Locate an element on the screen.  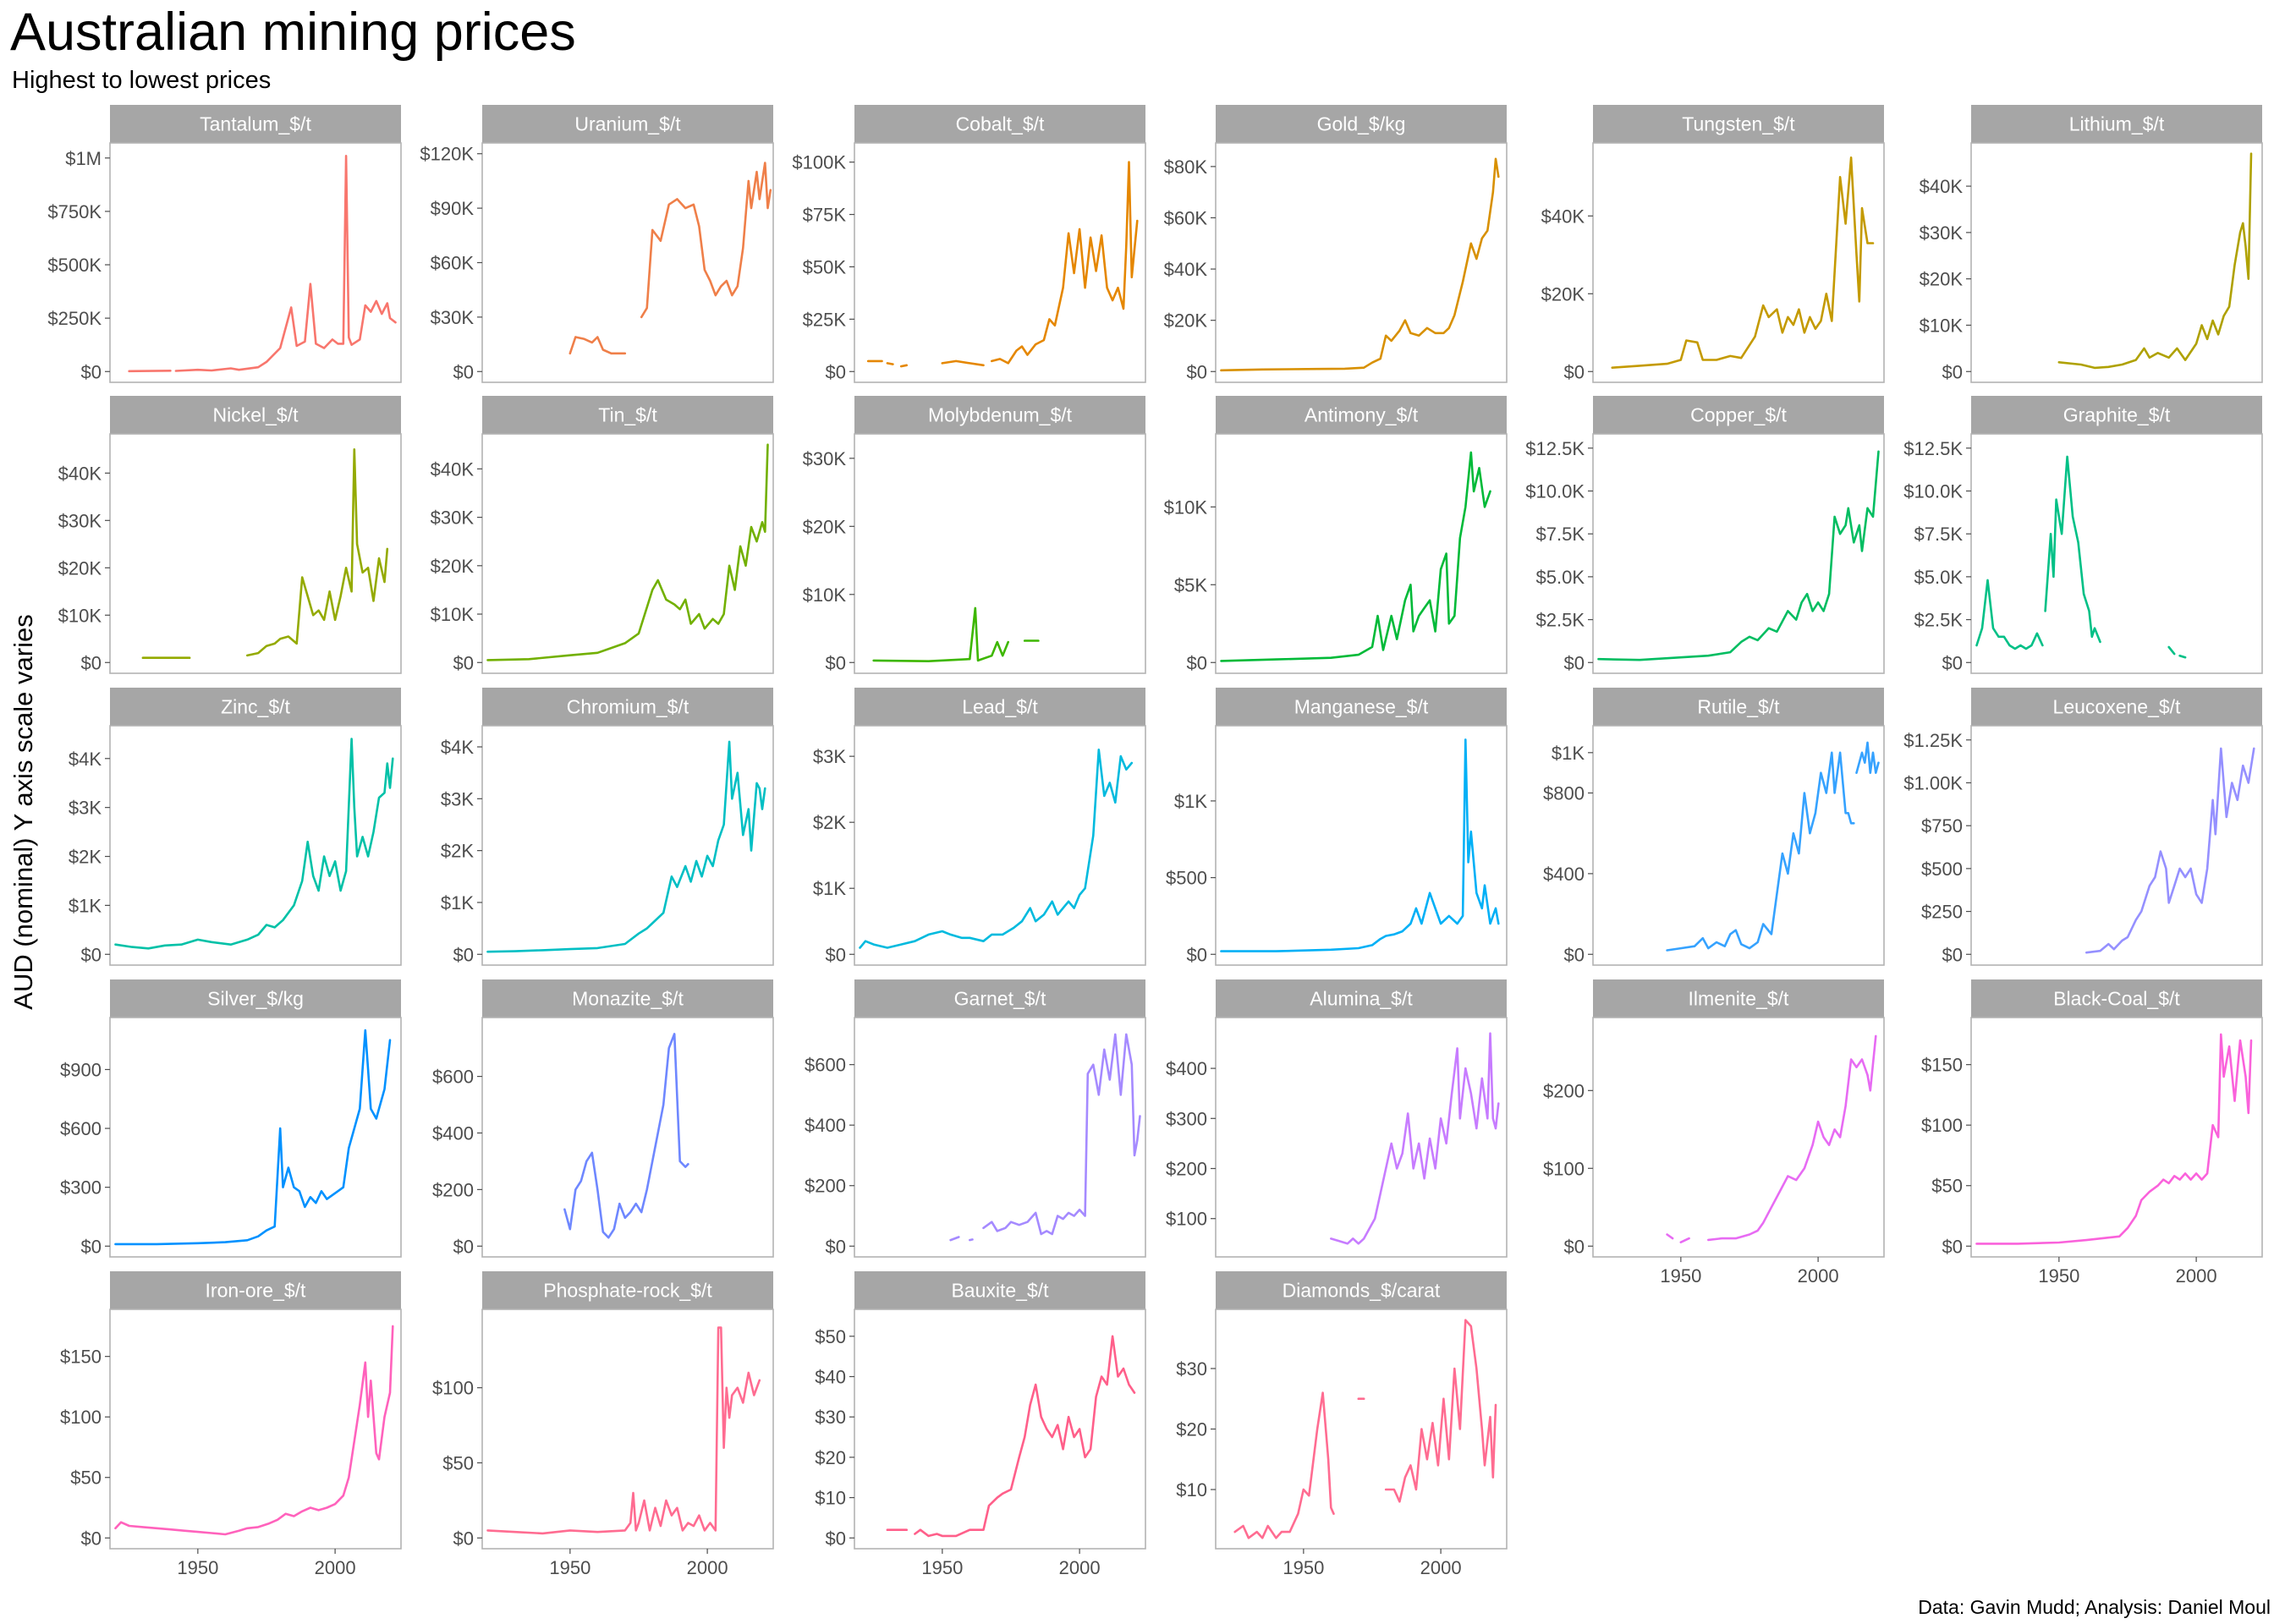
y-tick-label: $100K is located at coordinates (819, 163).